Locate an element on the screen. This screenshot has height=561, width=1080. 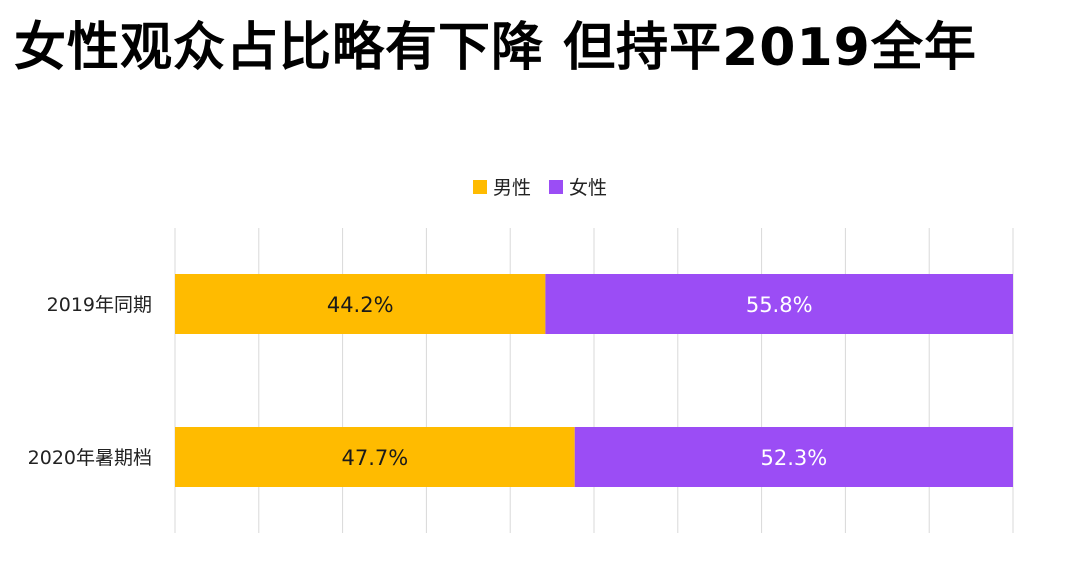
legend-item-male: 男性 is located at coordinates (501, 186).